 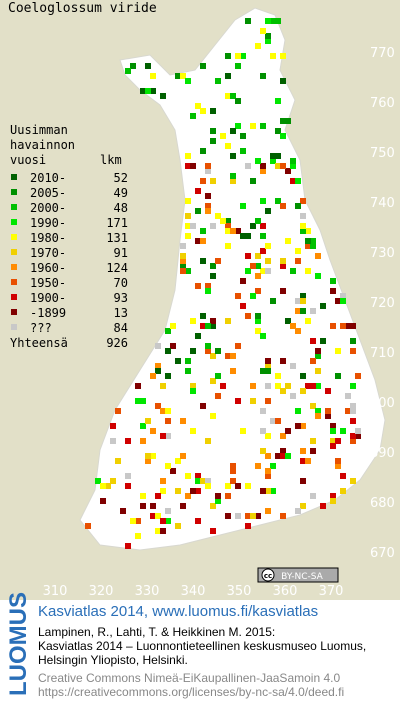 I want to click on legend-label: 1960-, so click(x=48, y=268).